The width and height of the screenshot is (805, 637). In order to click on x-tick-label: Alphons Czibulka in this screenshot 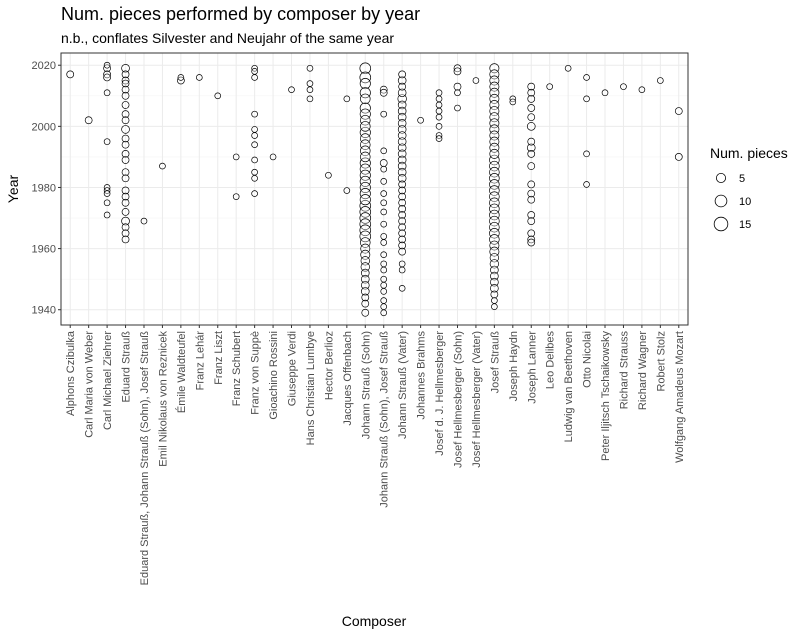, I will do `click(71, 373)`.